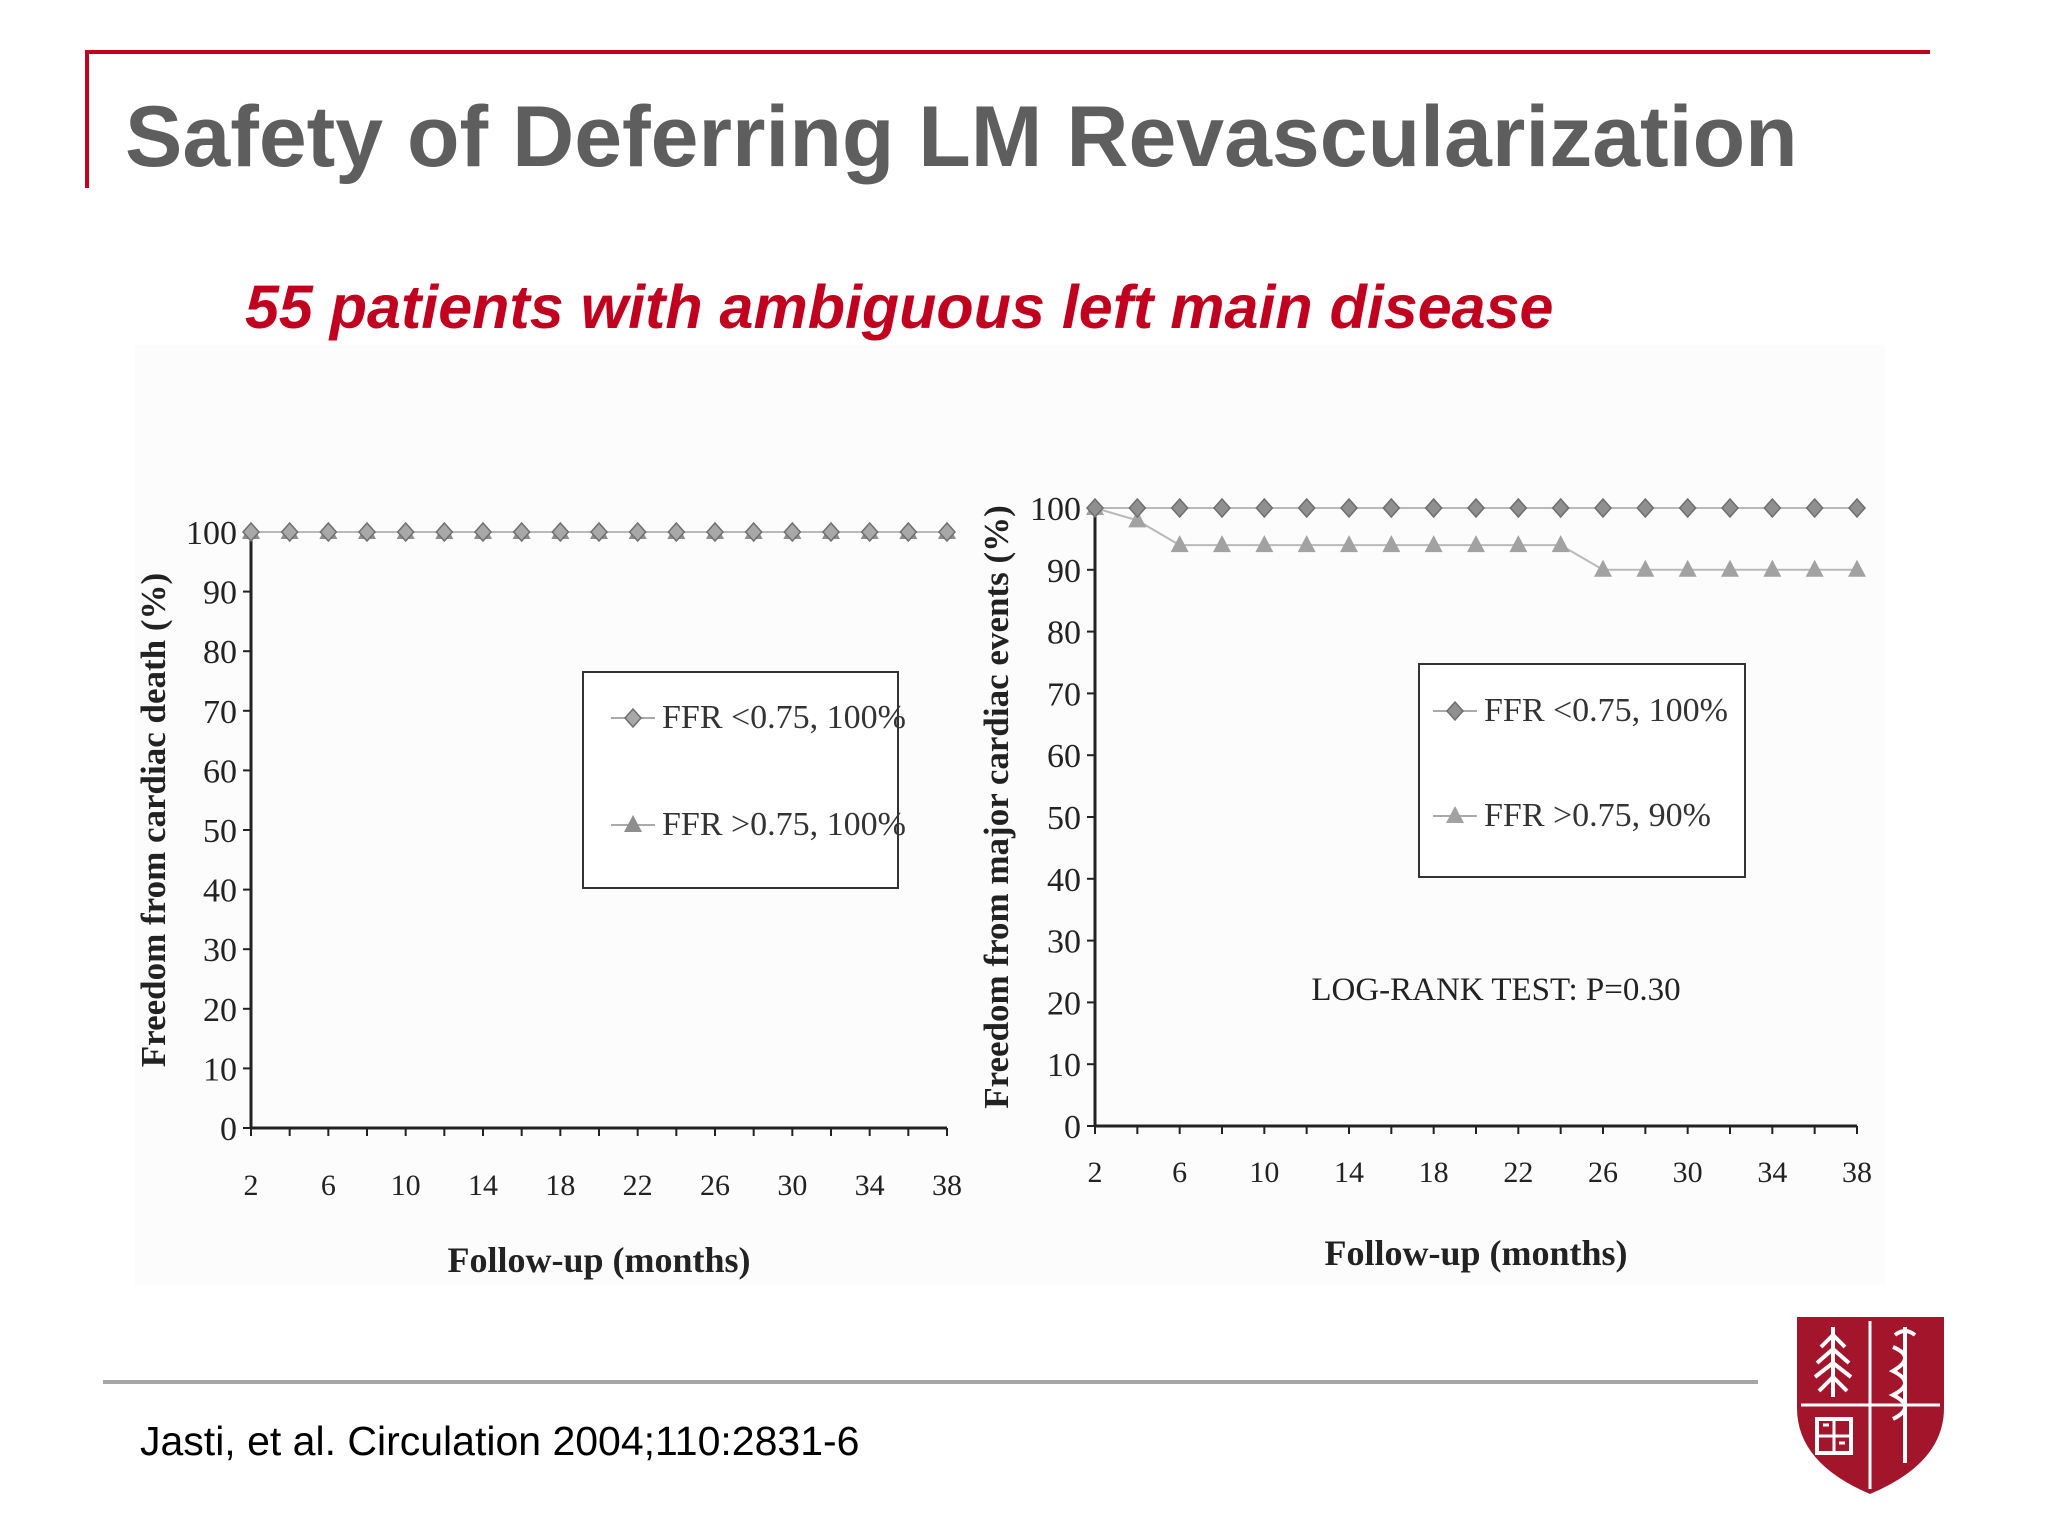 The image size is (2048, 1536). What do you see at coordinates (1495, 990) in the screenshot?
I see `chart-annotation: LOG-RANK TEST: P=0.30` at bounding box center [1495, 990].